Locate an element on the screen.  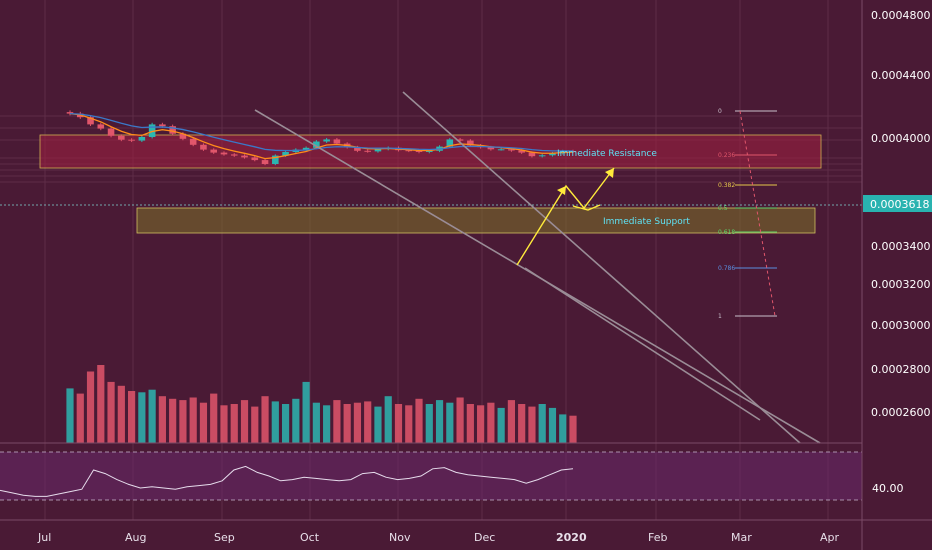
time-tick: Dec is located at coordinates (484, 537).